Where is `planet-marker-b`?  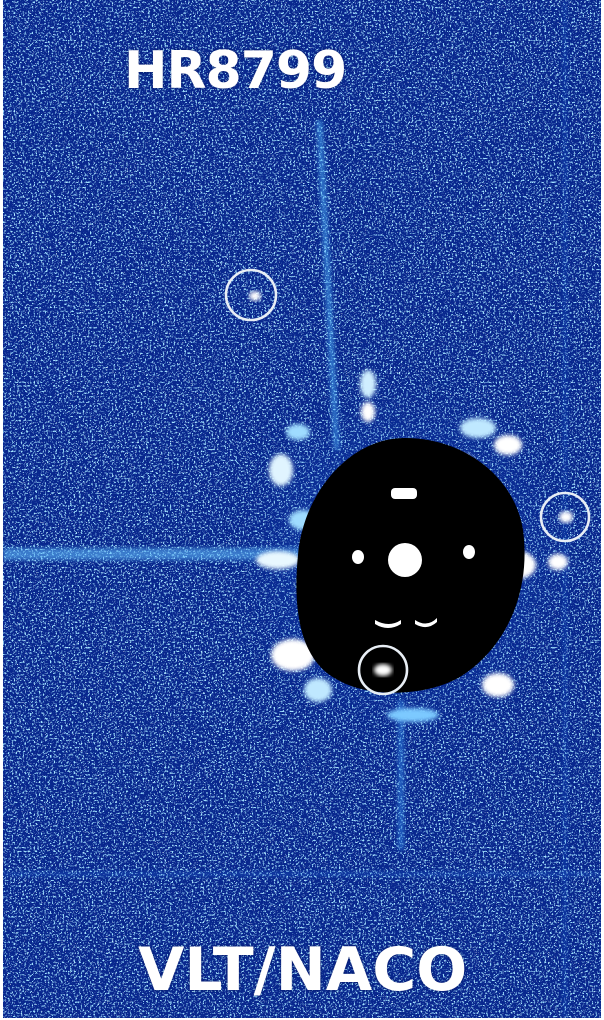
planet-marker-b is located at coordinates (251, 295).